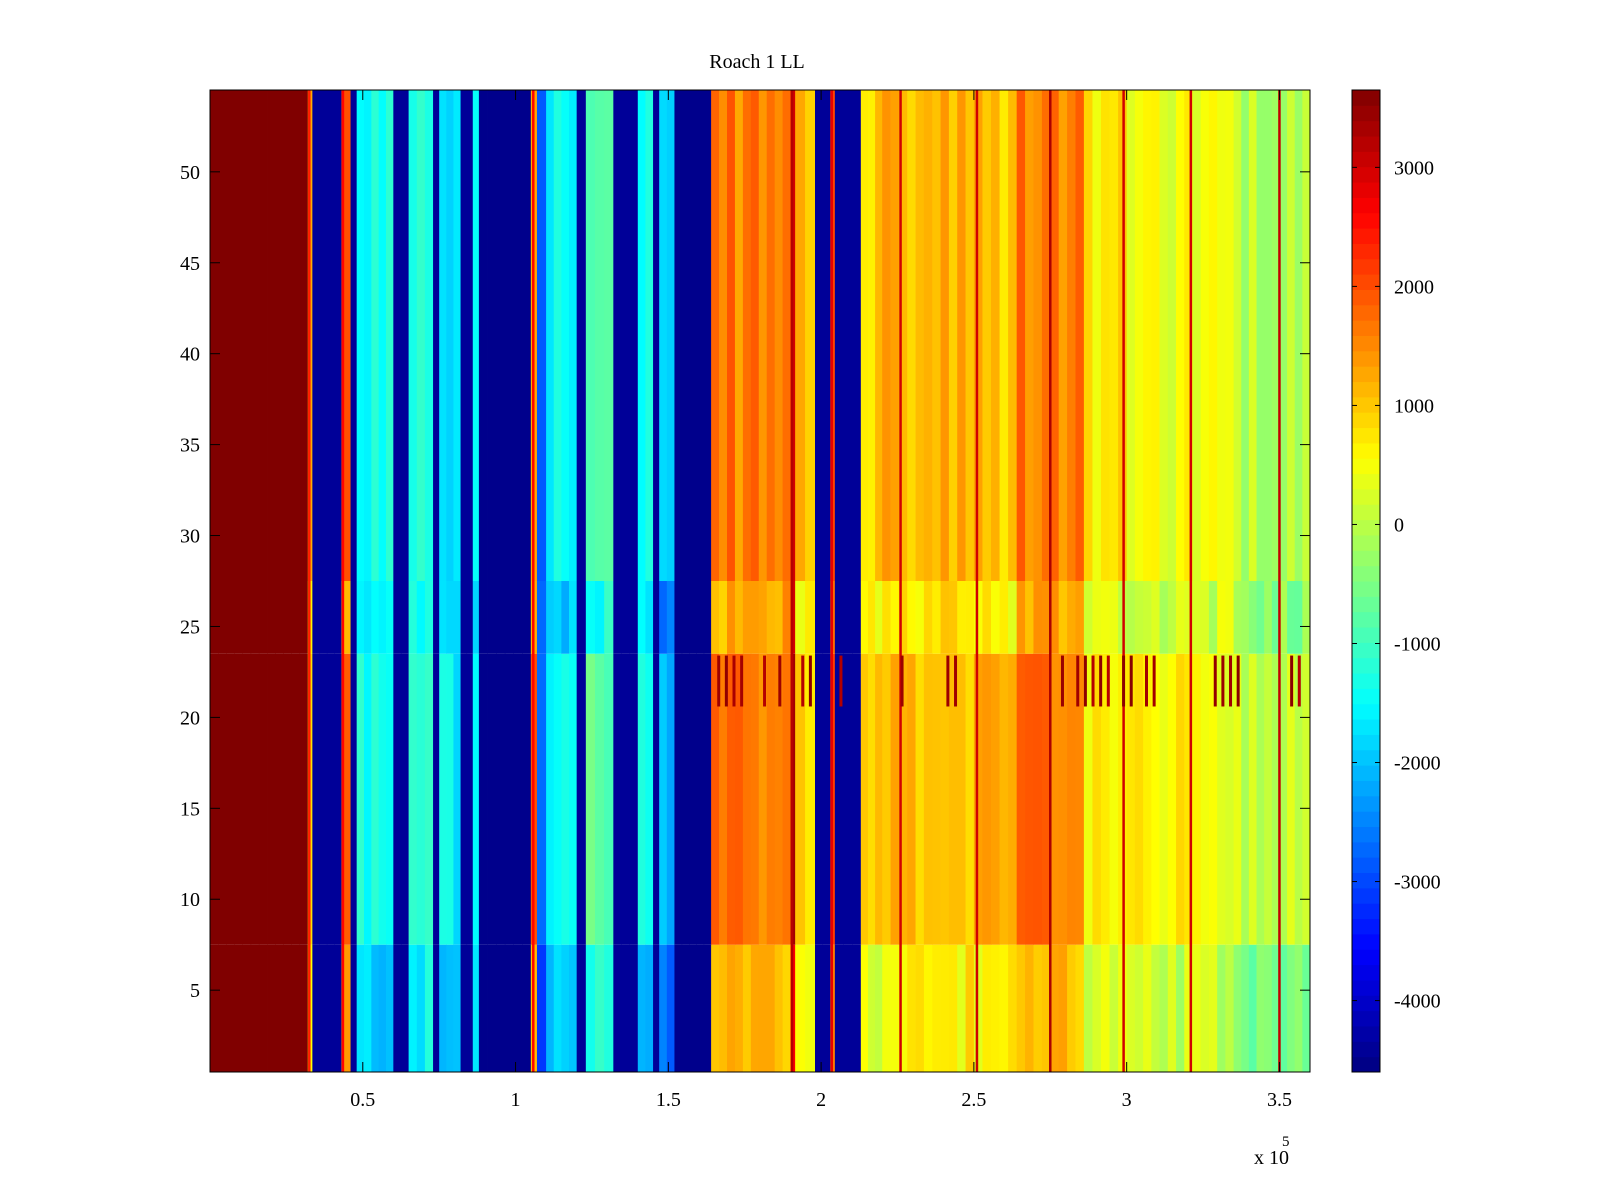 This screenshot has width=1600, height=1200. Describe the element at coordinates (195, 991) in the screenshot. I see `y-tick-label: 5` at that location.